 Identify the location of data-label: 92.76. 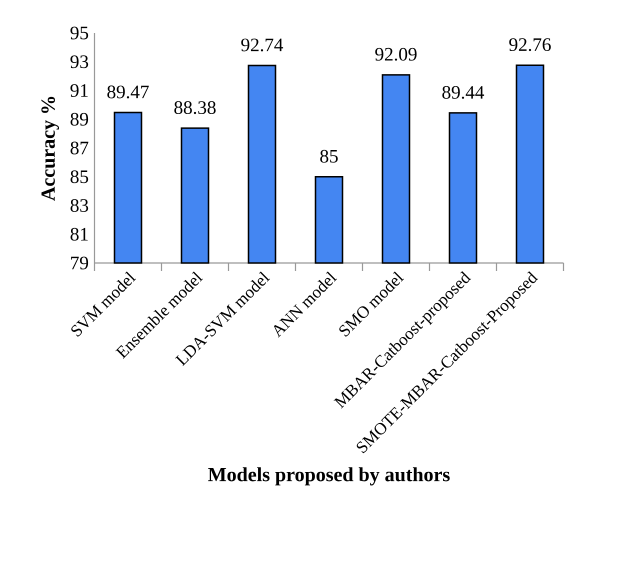
(530, 45).